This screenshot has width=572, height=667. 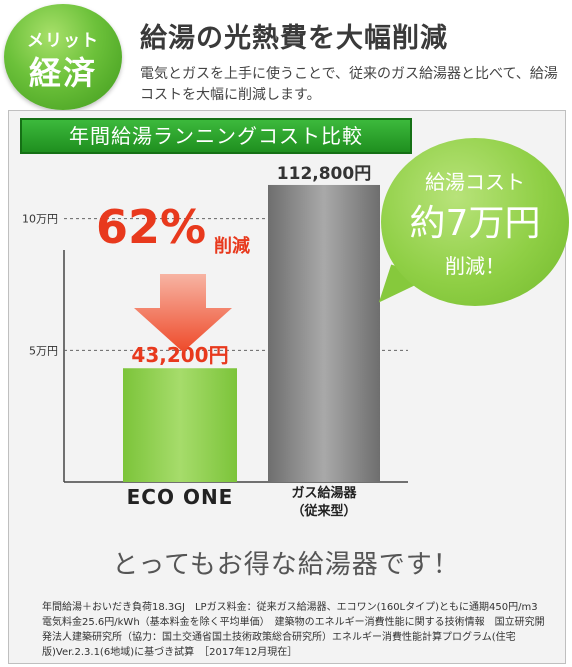 I want to click on chart-title: 年間給湯ランニングコスト比較, so click(x=216, y=136).